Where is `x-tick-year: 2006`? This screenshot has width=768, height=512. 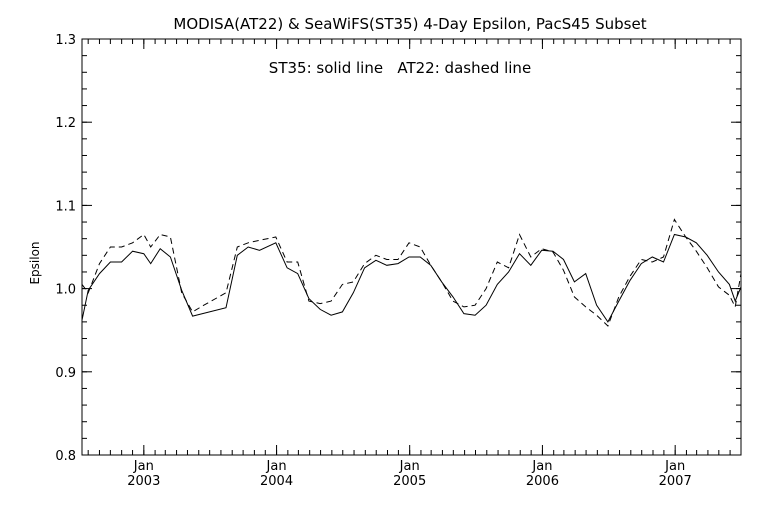
x-tick-year: 2006 is located at coordinates (542, 481).